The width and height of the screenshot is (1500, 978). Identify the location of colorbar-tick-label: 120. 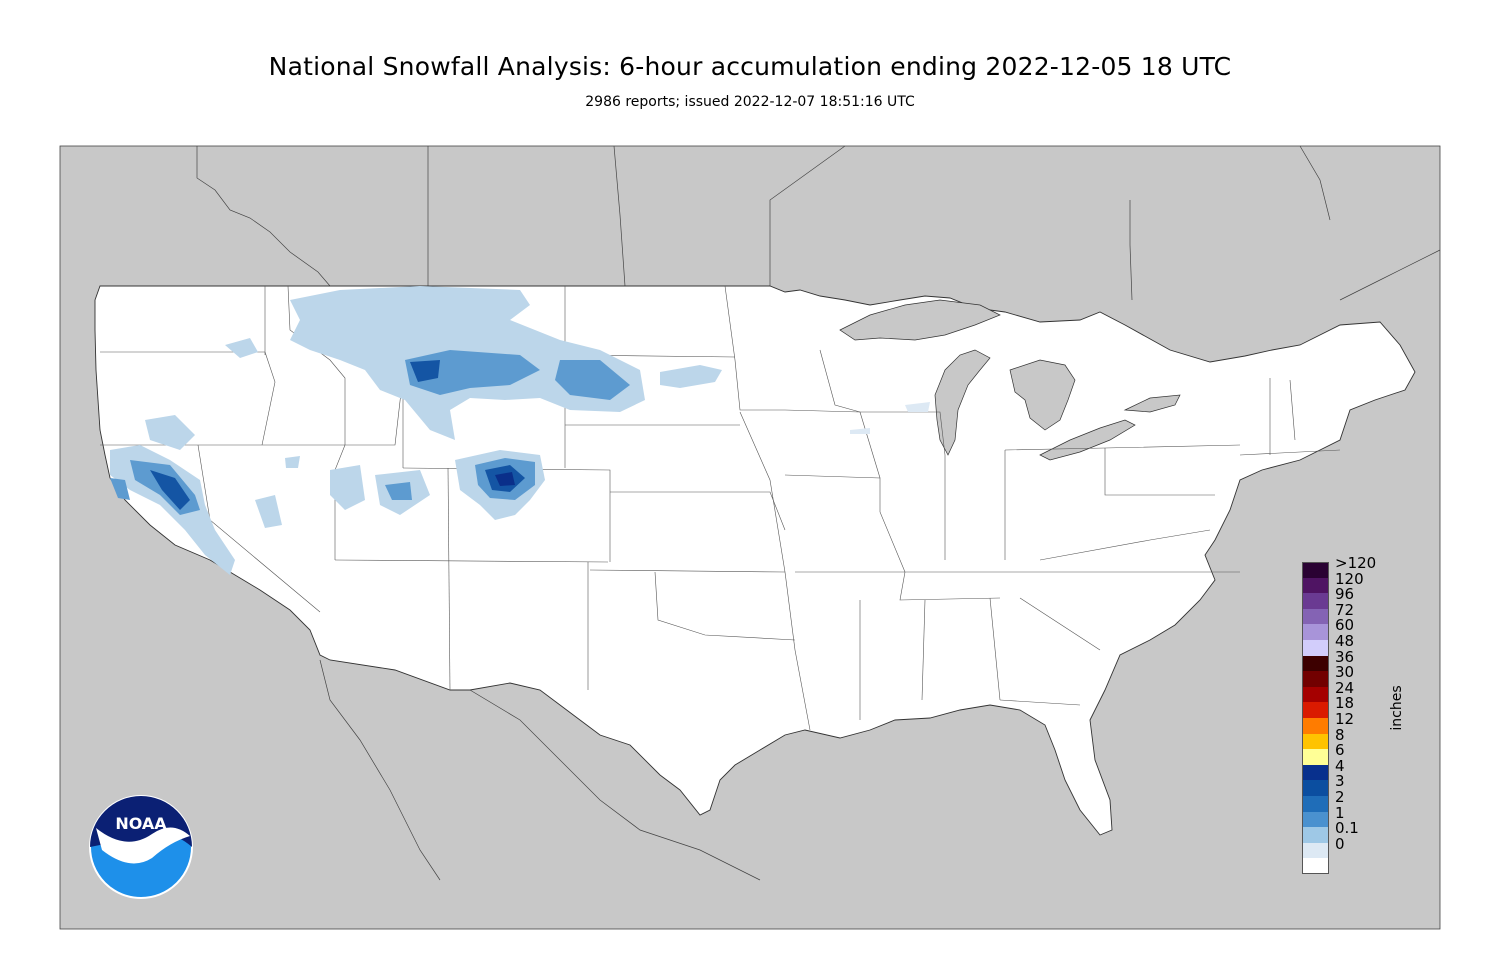
(1349, 578).